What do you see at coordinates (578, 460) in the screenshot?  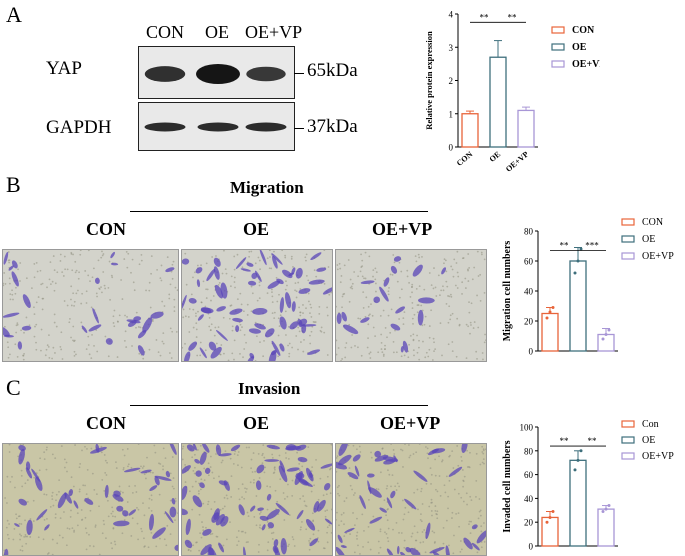 I see `data-point` at bounding box center [578, 460].